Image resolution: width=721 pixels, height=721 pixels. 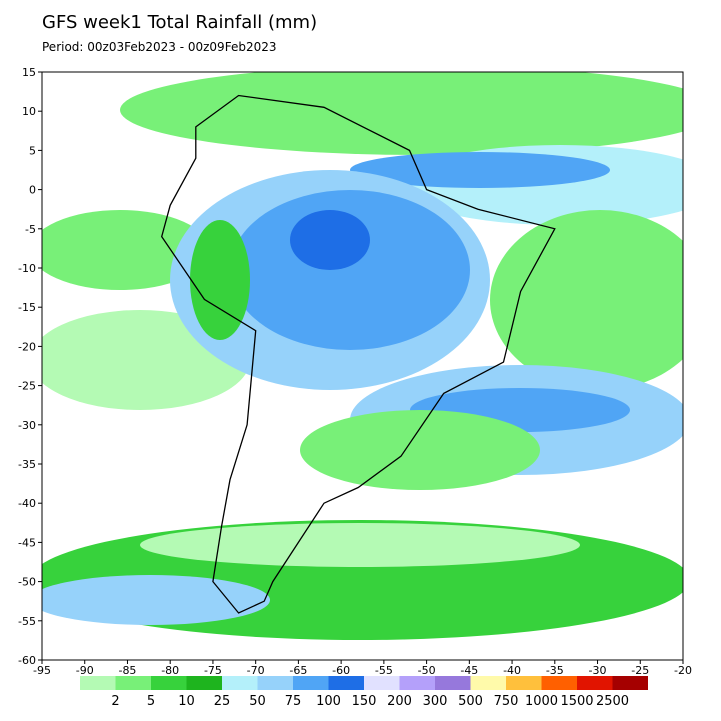 What do you see at coordinates (364, 701) in the screenshot?
I see `colorbar-label: 150` at bounding box center [364, 701].